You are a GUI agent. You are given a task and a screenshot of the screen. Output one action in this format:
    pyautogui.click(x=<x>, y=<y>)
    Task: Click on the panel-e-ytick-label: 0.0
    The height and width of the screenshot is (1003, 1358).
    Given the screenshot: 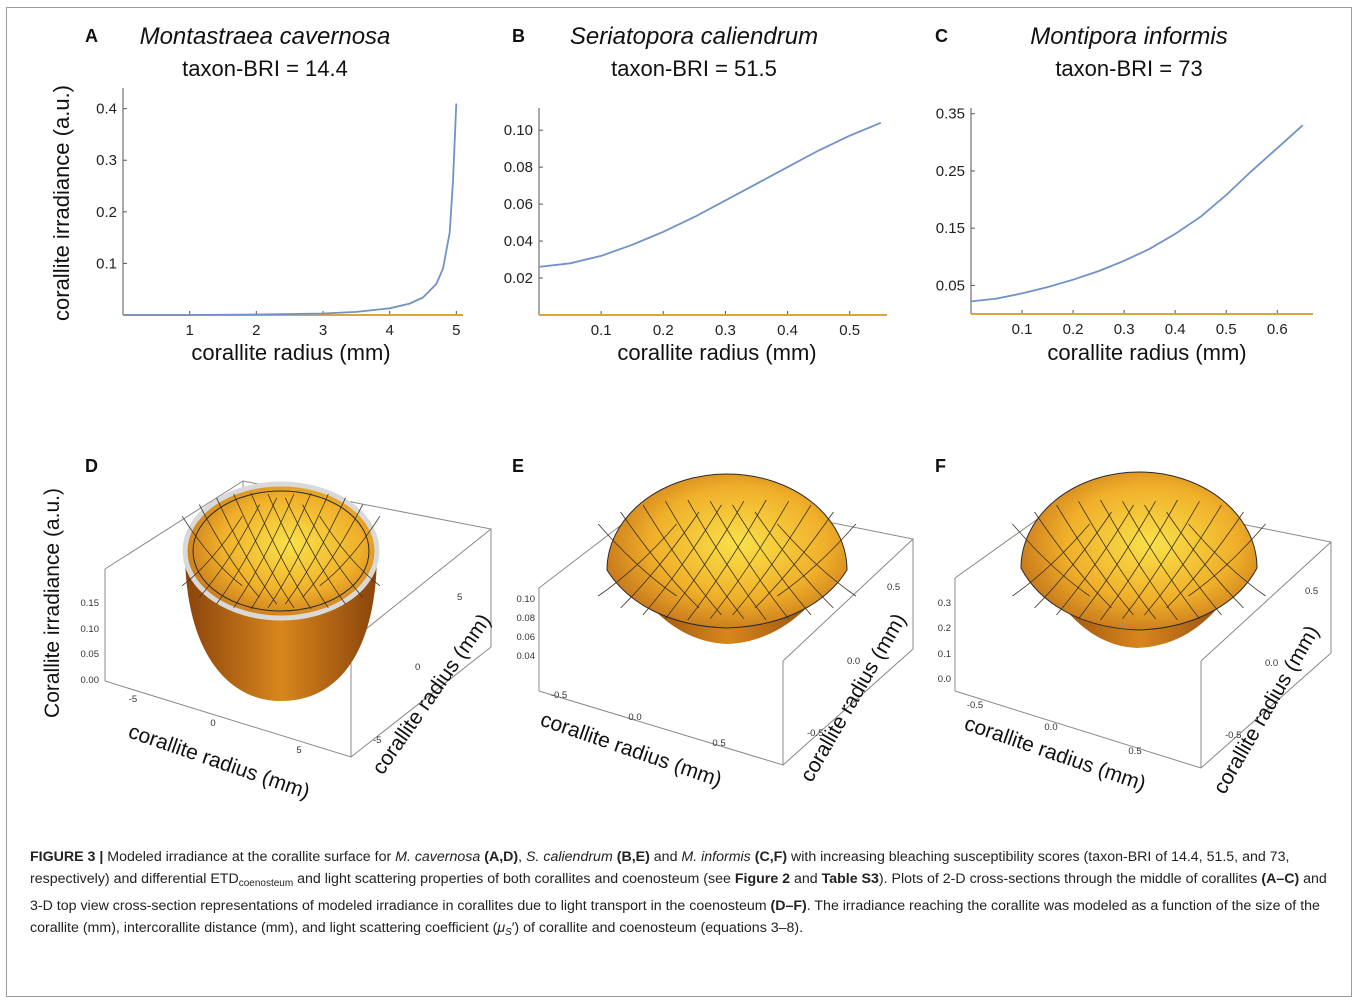 What is the action you would take?
    pyautogui.click(x=853, y=661)
    